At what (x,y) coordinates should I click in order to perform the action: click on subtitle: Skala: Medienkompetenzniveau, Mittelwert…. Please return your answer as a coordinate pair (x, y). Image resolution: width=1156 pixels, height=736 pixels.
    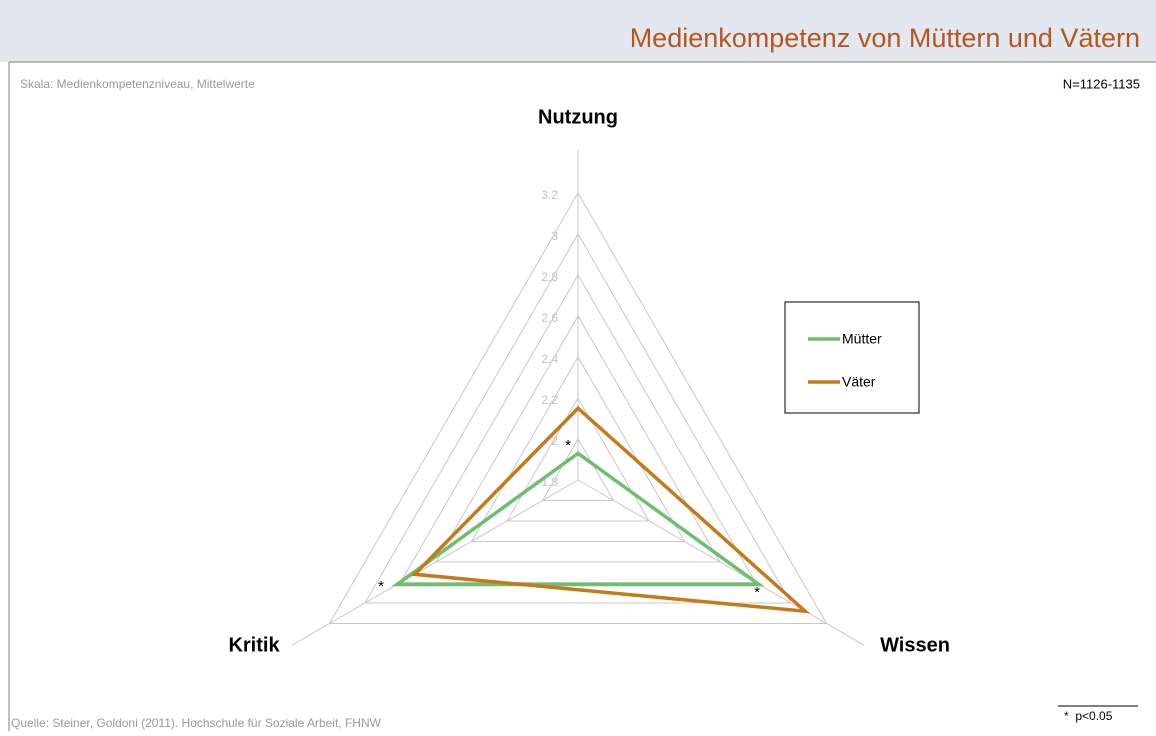
    Looking at the image, I should click on (137, 84).